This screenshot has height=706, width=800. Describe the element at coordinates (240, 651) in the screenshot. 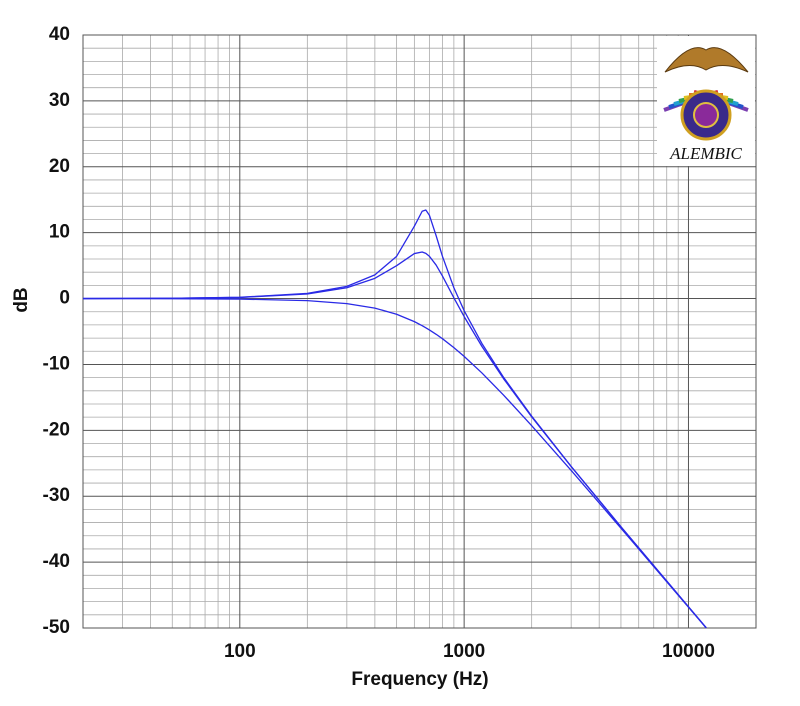

I see `x-tick-label: 100` at that location.